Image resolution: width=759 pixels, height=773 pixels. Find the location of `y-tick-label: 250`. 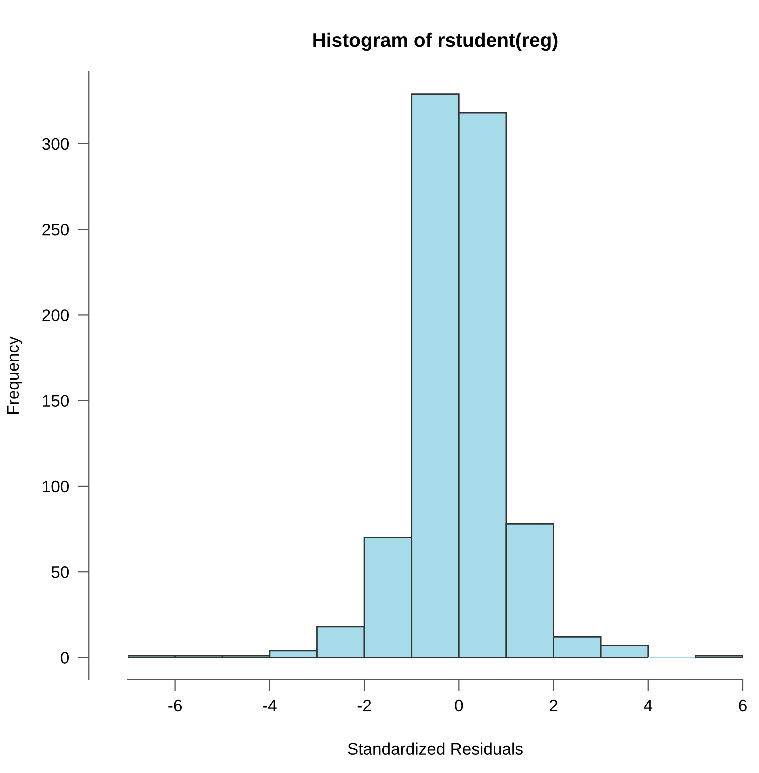

y-tick-label: 250 is located at coordinates (56, 230).